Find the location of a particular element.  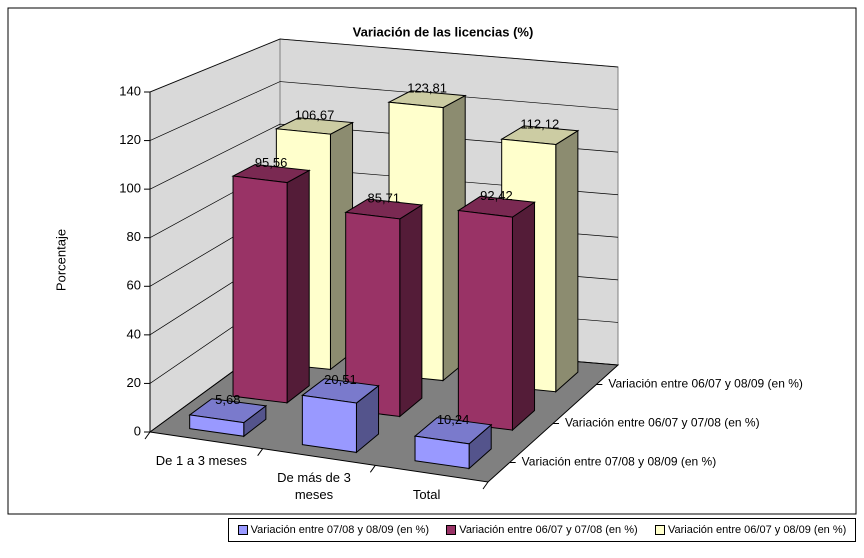

y-tick-label: 120 is located at coordinates (130, 139).